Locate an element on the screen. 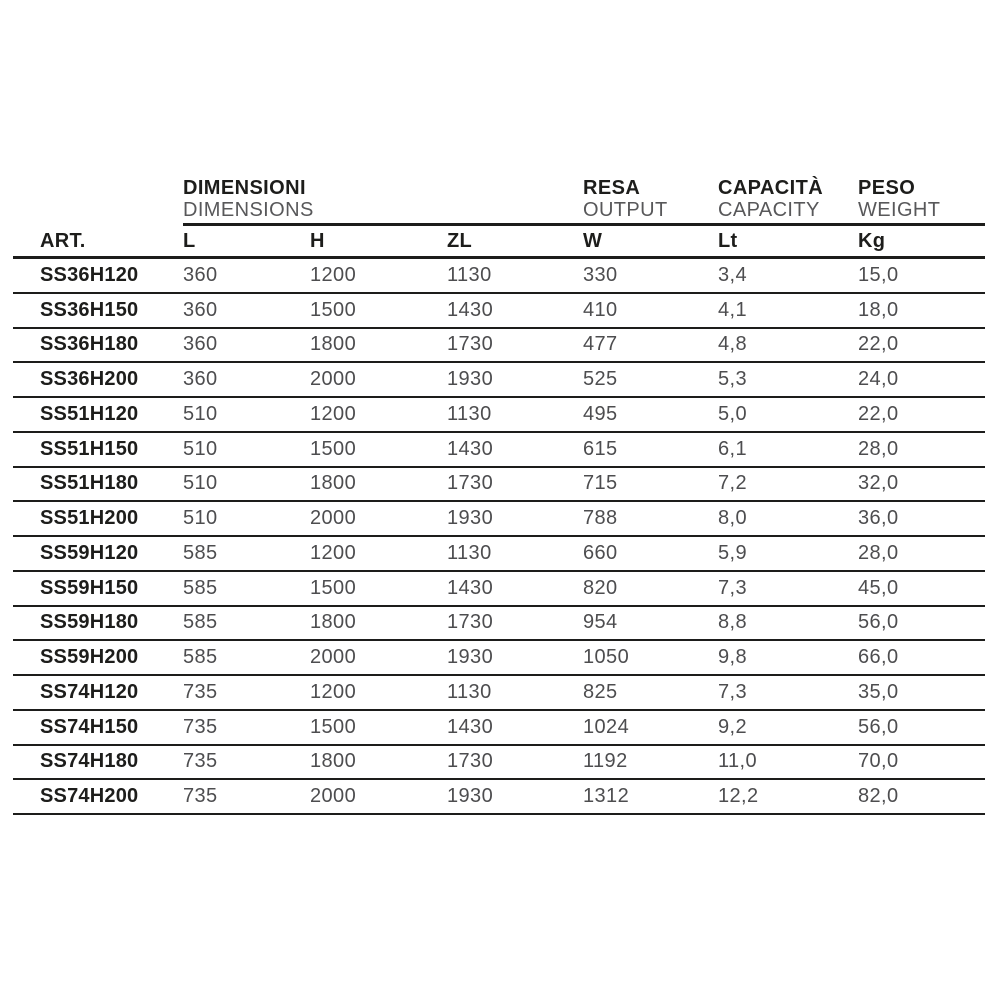  cell-art: SS59H180 is located at coordinates (89, 622).